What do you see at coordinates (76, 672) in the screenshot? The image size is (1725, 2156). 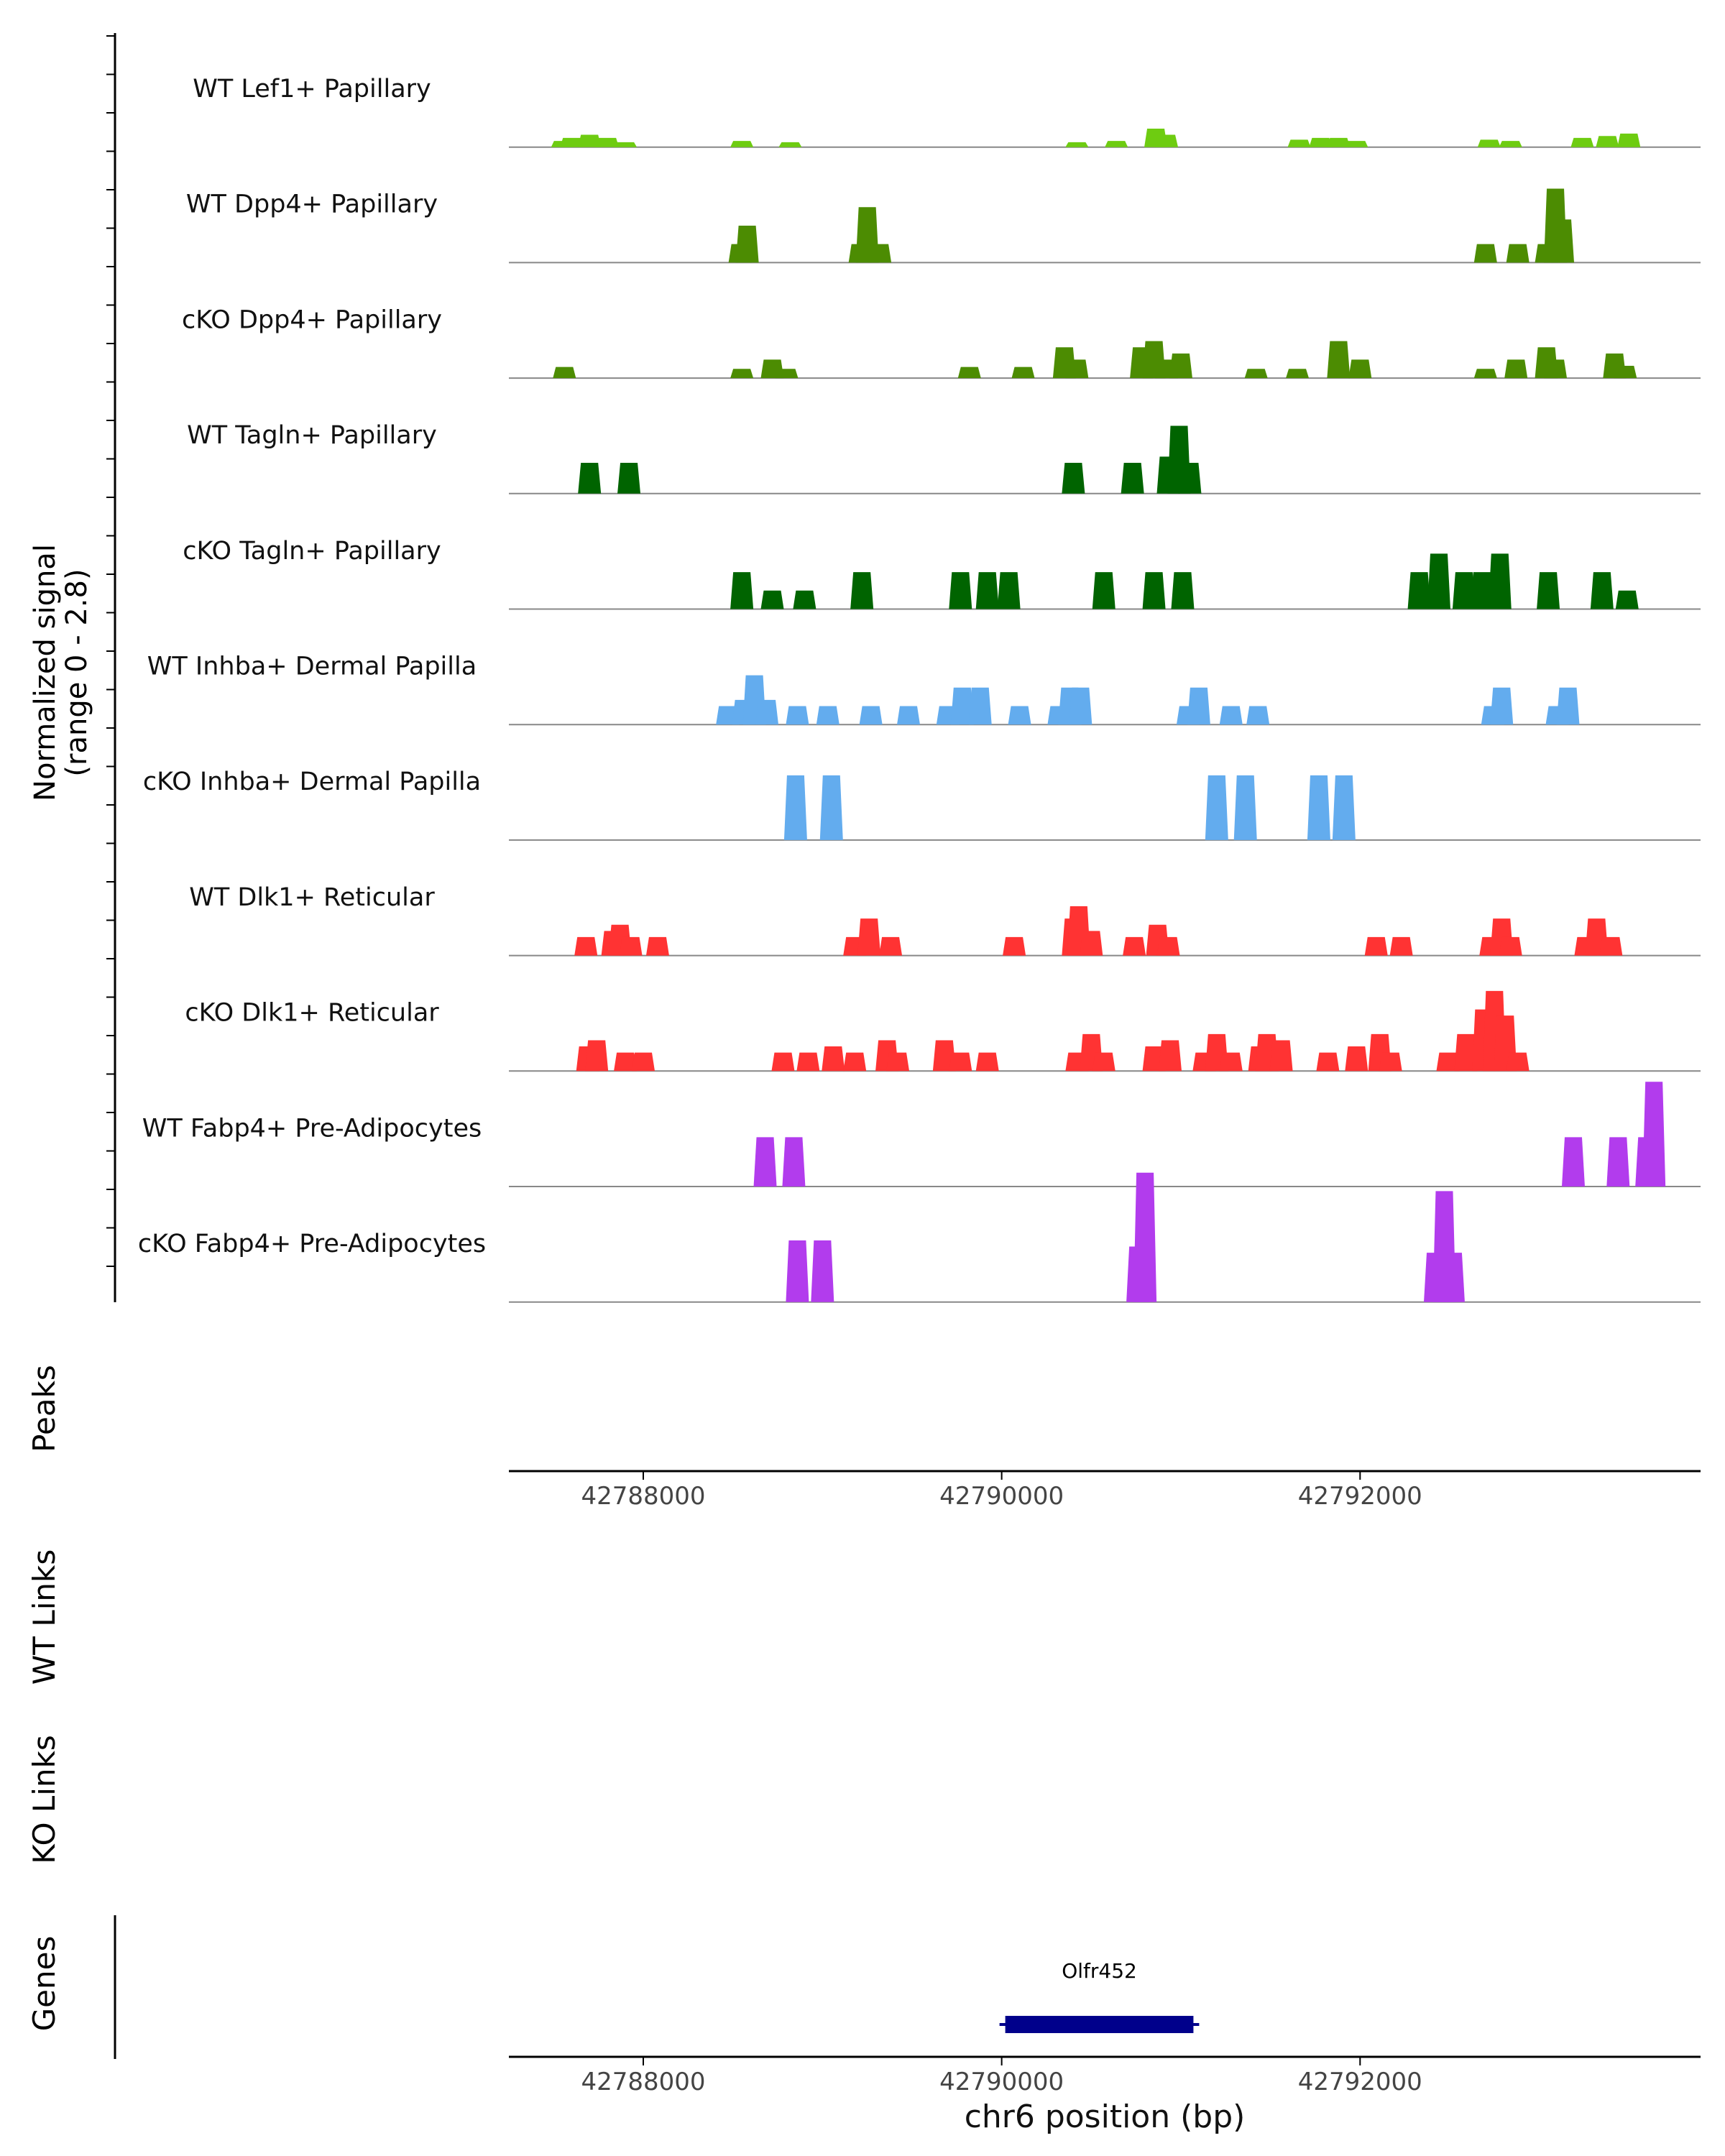 I see `y-axis-title-line2: (range 0 - 2.8)` at bounding box center [76, 672].